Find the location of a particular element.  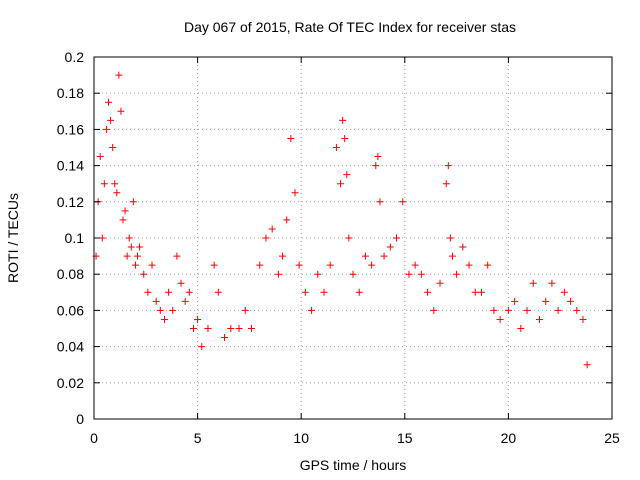

x-tick-label: 15 is located at coordinates (405, 438).